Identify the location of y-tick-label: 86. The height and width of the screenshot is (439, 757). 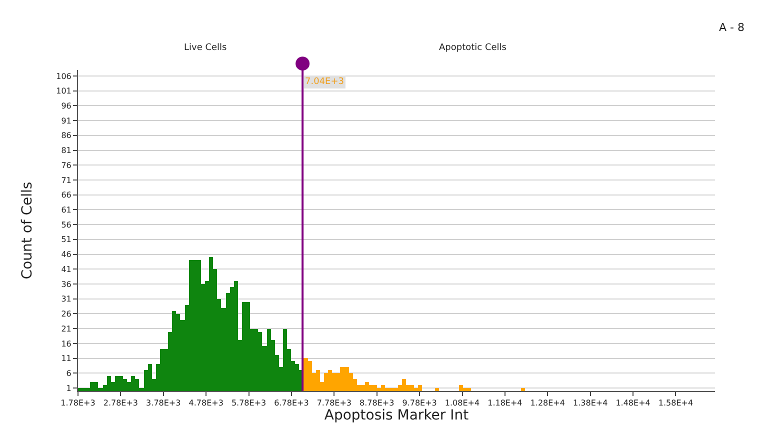
(66, 135).